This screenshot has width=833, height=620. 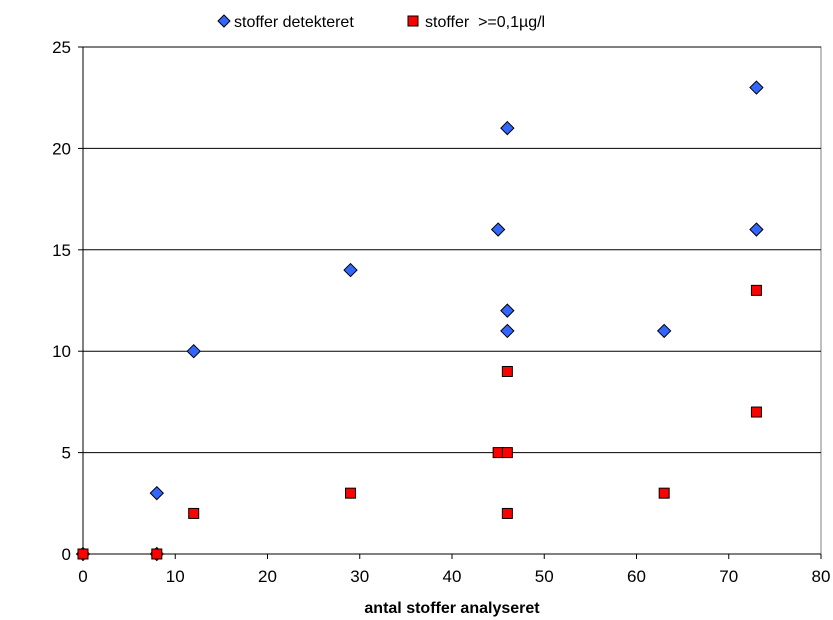 I want to click on y-axis-ticks: 0 5 10 15 20 25, so click(x=67, y=301).